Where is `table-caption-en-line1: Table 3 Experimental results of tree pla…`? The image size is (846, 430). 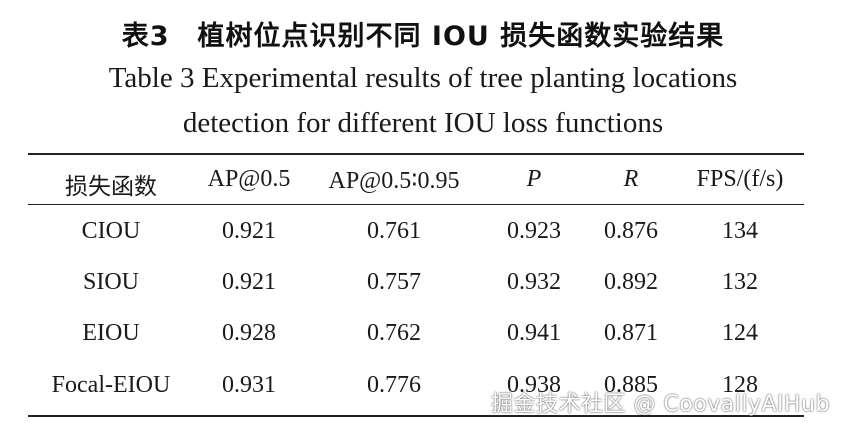
table-caption-en-line1: Table 3 Experimental results of tree pla… is located at coordinates (423, 78).